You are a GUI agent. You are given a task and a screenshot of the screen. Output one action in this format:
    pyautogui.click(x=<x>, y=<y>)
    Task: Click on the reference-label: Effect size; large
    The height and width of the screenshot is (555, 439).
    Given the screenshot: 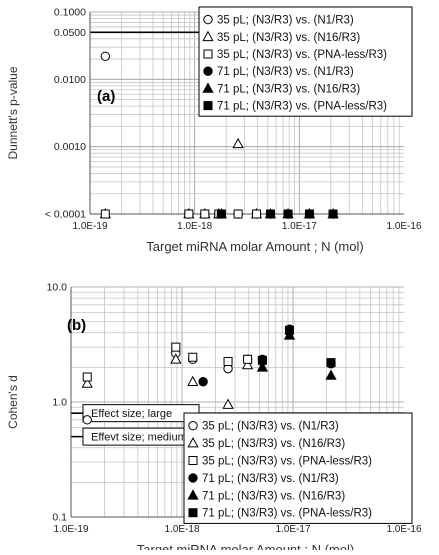 What is the action you would take?
    pyautogui.click(x=131, y=414)
    